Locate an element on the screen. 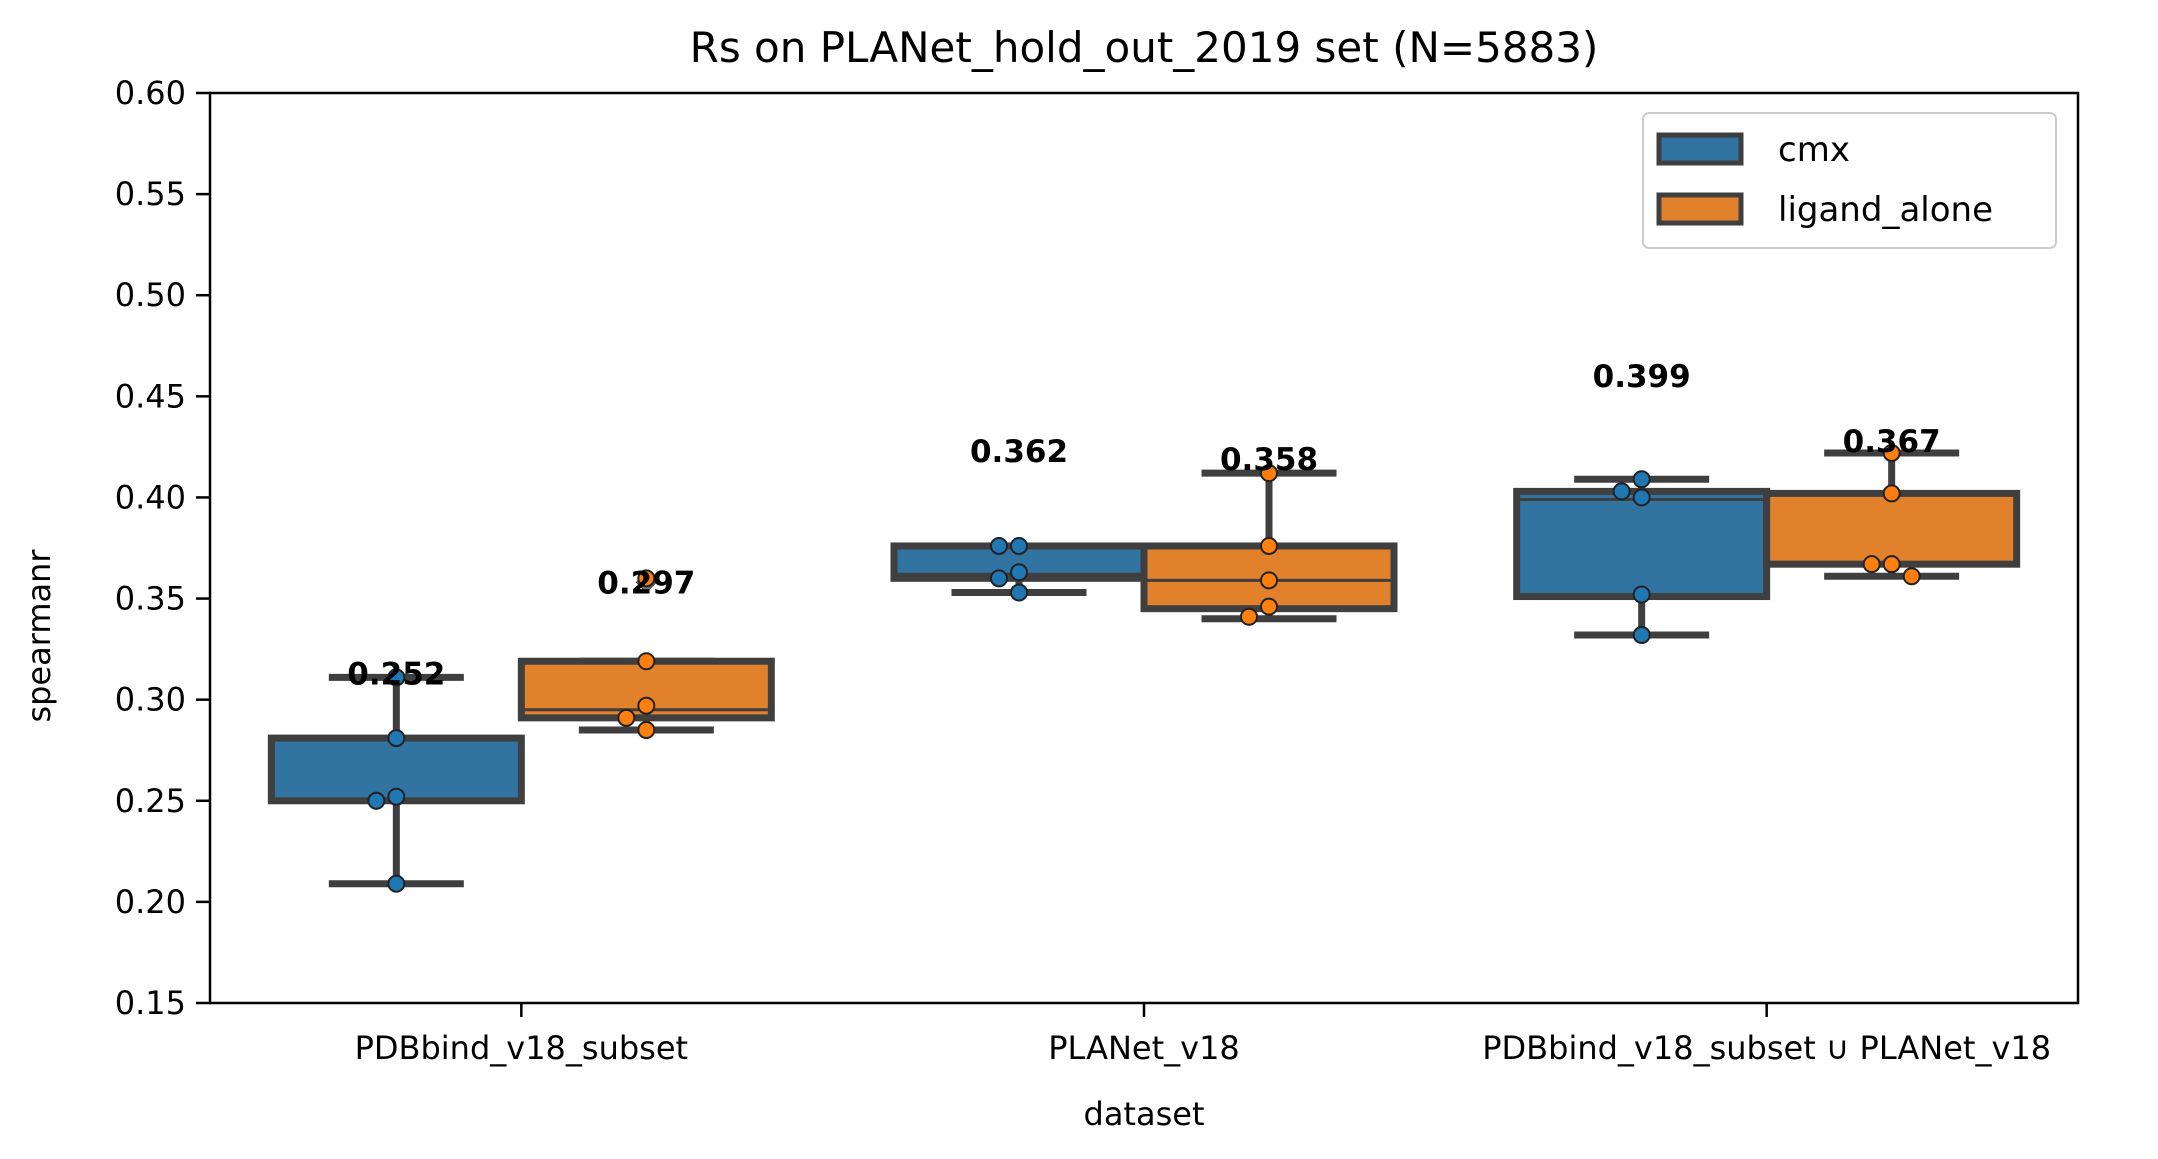 The image size is (2158, 1159). y-tick-label: 0.30 is located at coordinates (150, 700).